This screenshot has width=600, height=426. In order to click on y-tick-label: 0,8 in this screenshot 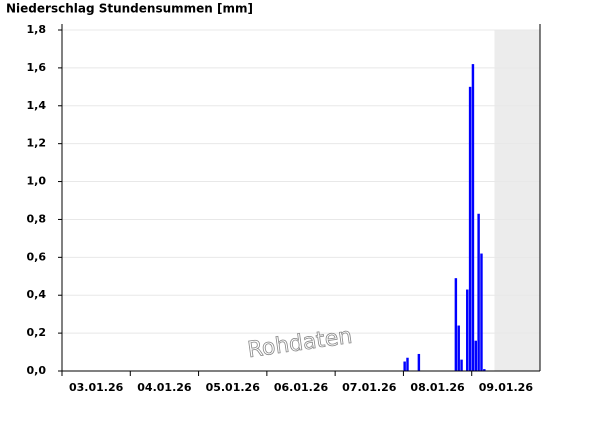, I will do `click(37, 218)`.